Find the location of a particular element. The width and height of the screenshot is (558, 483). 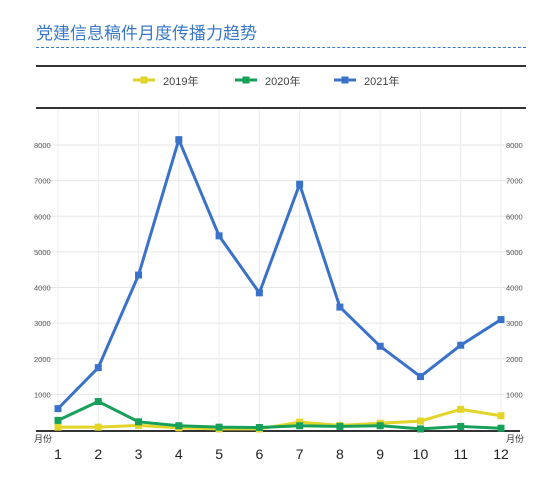

y-tick-label-left: 5000 is located at coordinates (42, 252).